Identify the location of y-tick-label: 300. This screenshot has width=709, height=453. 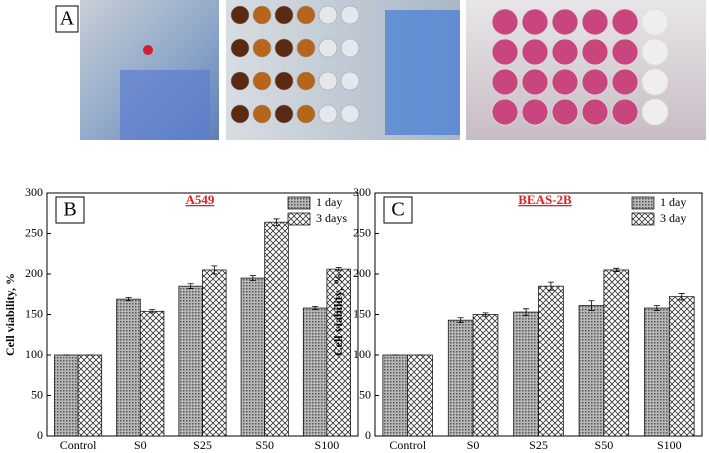
(34, 192).